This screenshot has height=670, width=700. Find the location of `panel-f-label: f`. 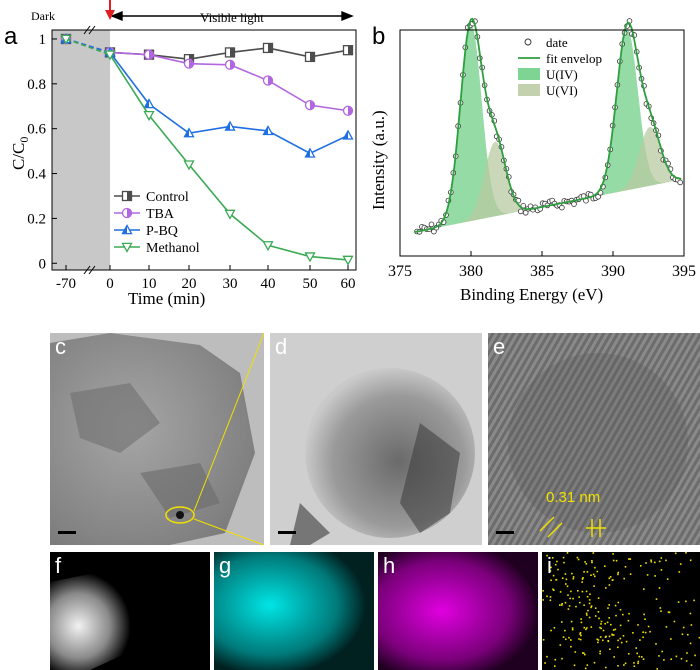

panel-f-label: f is located at coordinates (58, 565).